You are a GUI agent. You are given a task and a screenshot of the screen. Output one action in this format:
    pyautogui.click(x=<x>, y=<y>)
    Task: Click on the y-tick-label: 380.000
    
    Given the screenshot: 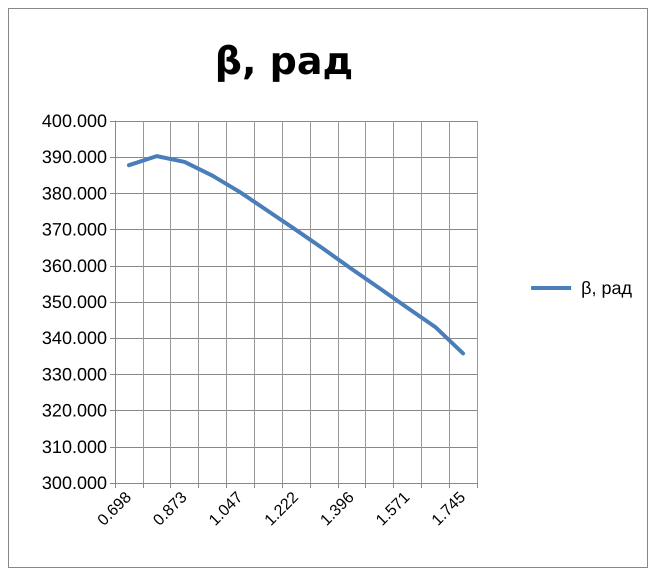 What is the action you would take?
    pyautogui.click(x=74, y=193)
    